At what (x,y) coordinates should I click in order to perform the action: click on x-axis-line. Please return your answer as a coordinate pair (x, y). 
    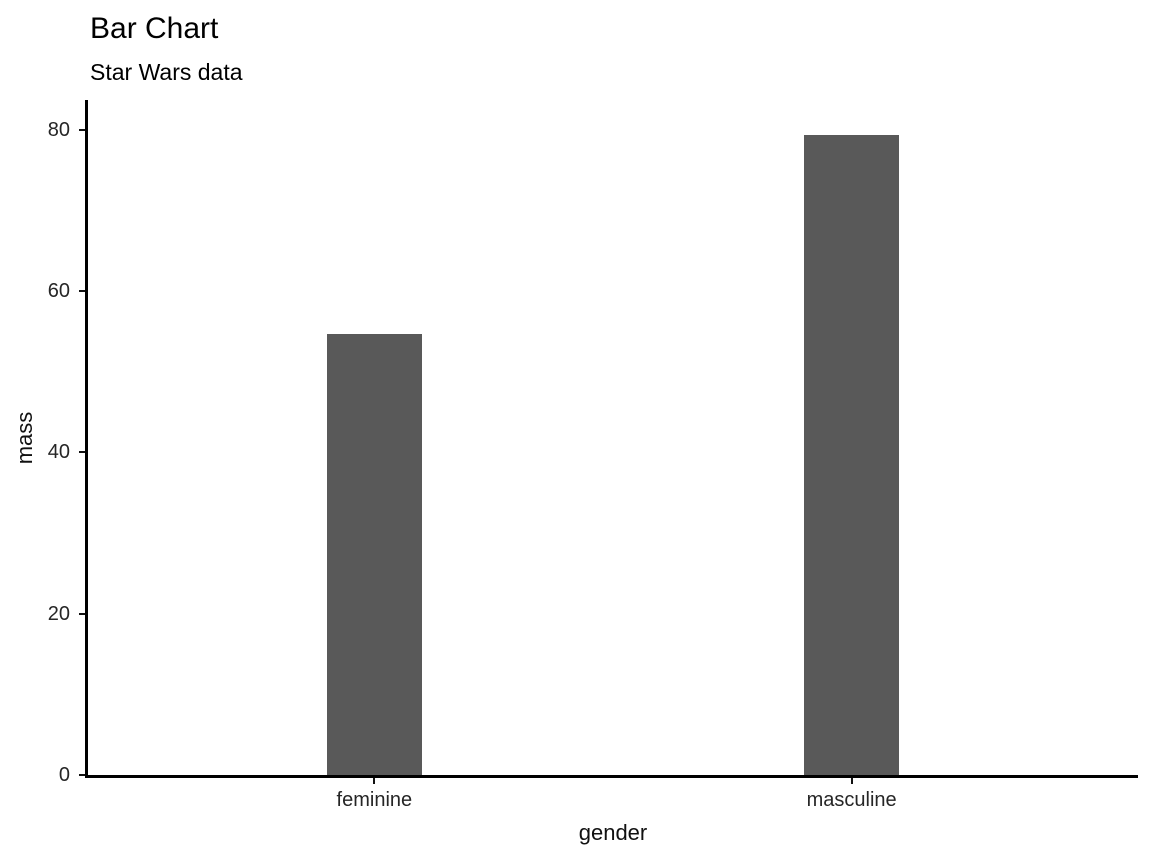
    Looking at the image, I should click on (611, 776).